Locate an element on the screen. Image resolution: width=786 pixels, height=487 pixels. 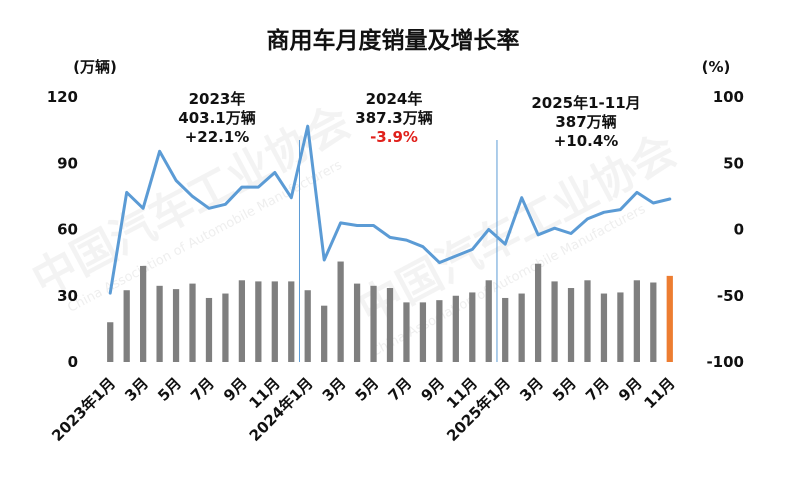
left-tick-label: 60 is located at coordinates (67, 230).